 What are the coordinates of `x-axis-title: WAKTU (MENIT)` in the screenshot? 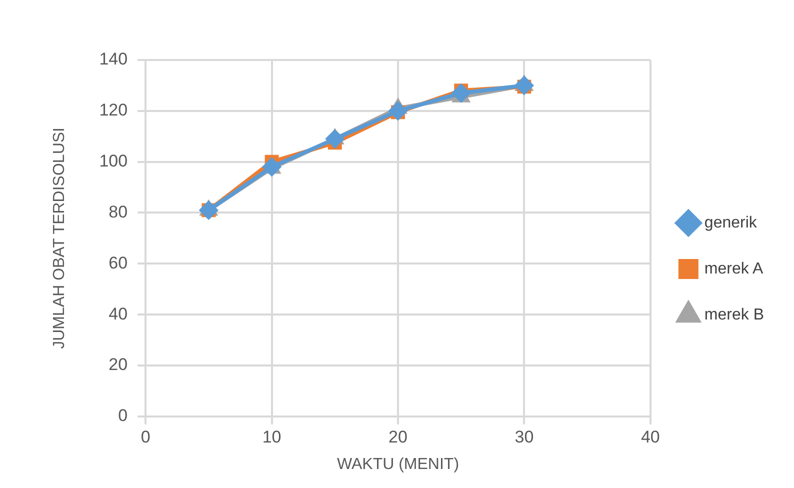 It's located at (398, 464).